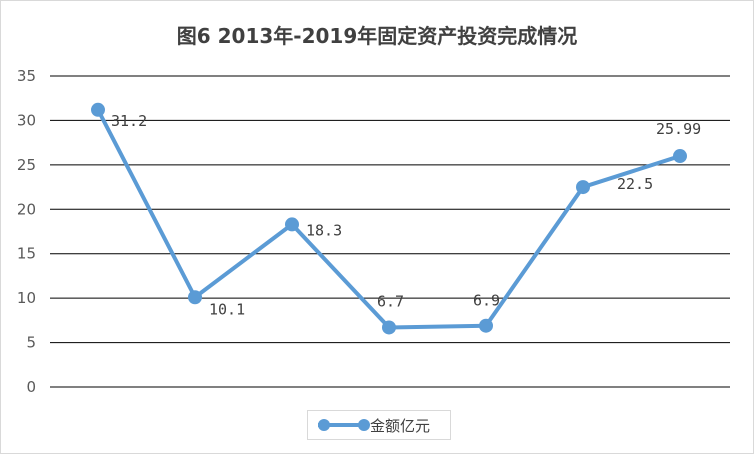 The height and width of the screenshot is (454, 754). Describe the element at coordinates (344, 425) in the screenshot. I see `legend-marker` at that location.